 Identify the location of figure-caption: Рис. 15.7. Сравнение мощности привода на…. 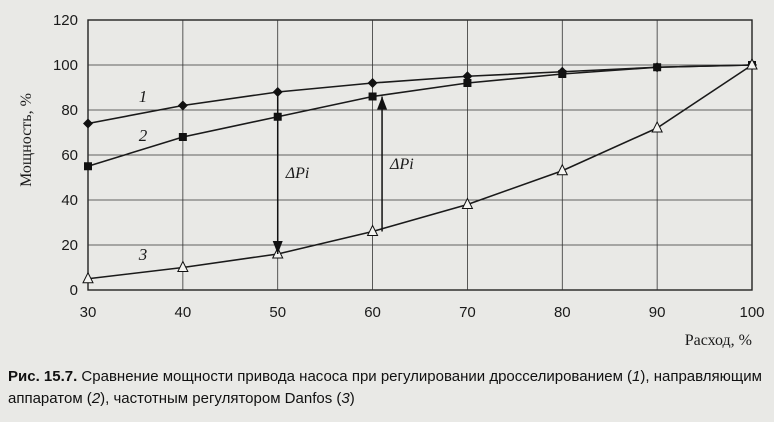
(388, 388).